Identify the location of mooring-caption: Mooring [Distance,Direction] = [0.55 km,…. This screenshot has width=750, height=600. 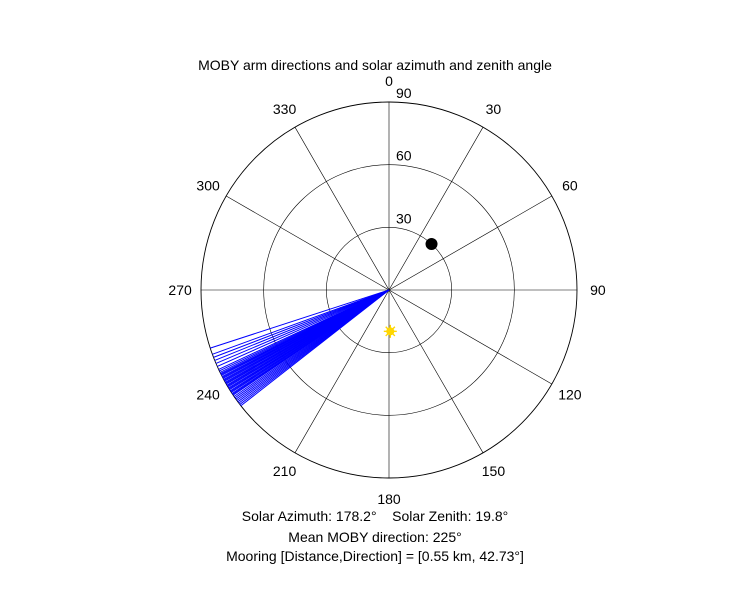
(375, 556).